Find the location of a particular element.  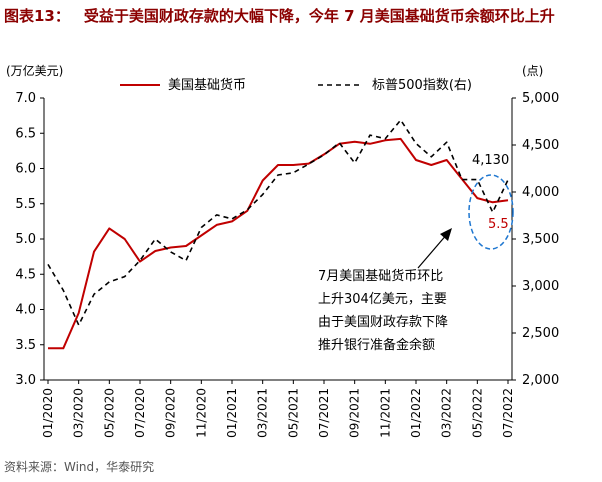

annotation-note-line: 由于美国财政存款下降 is located at coordinates (383, 322).